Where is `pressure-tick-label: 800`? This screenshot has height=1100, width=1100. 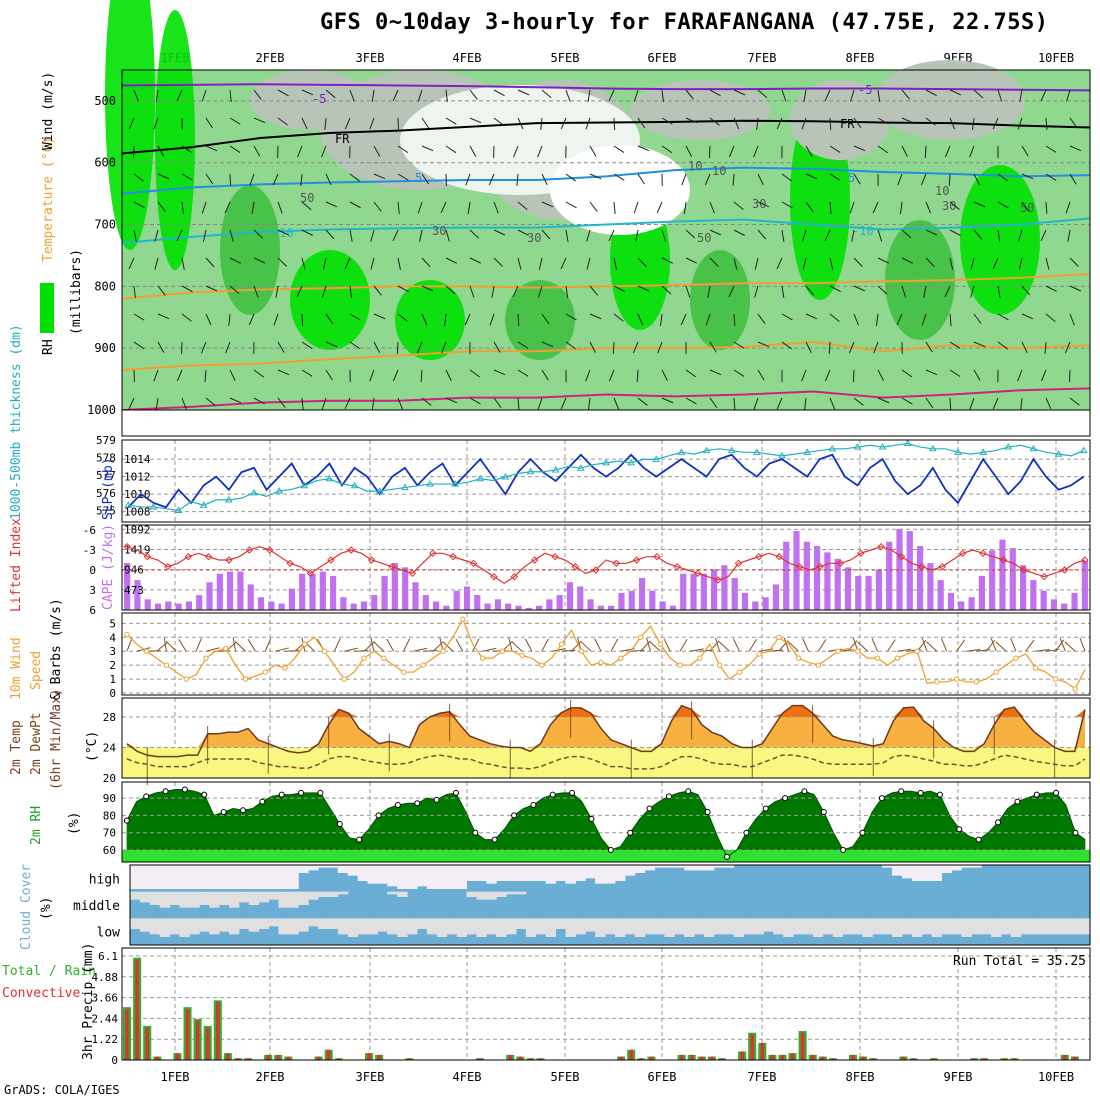 pressure-tick-label: 800 is located at coordinates (105, 286).